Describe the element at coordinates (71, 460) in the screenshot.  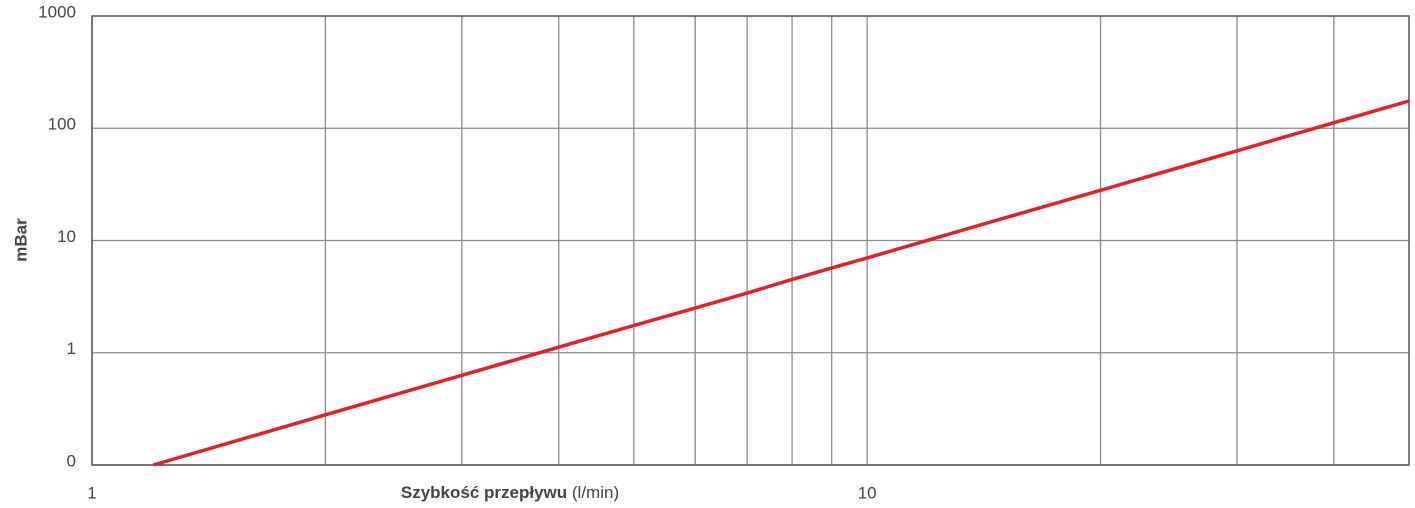
I see `y-tick-label: 0` at that location.